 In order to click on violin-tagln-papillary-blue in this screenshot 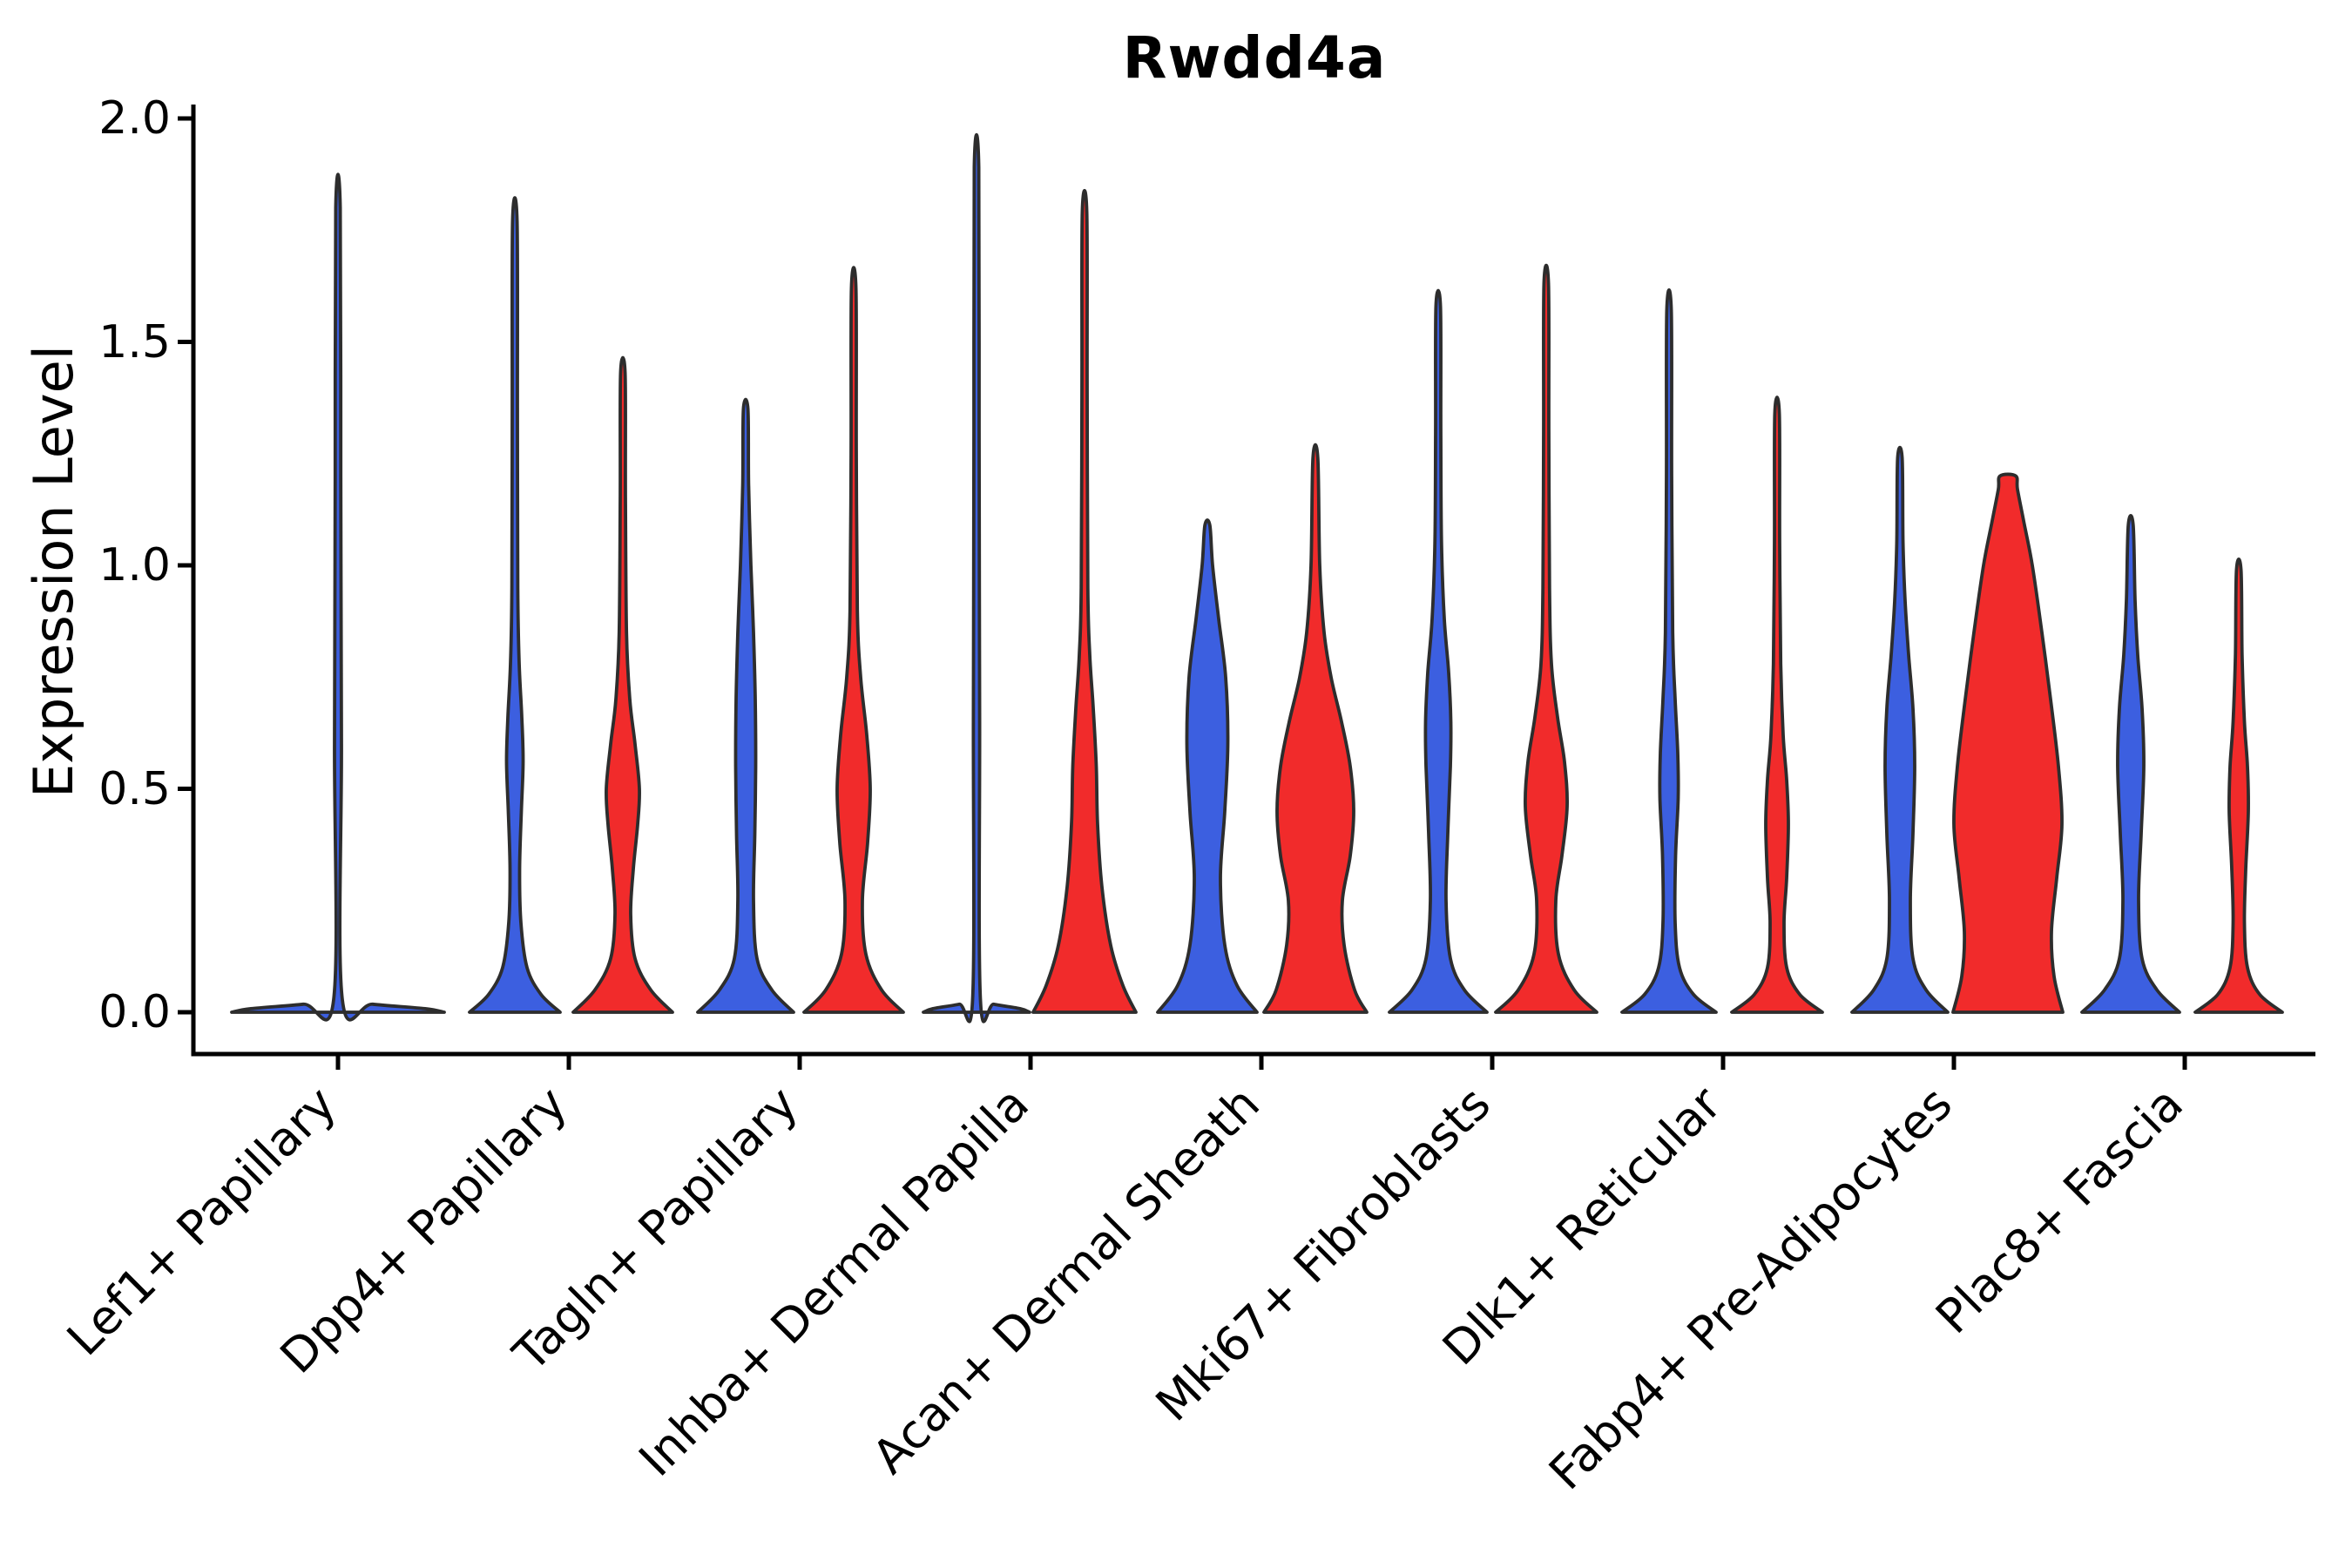, I will do `click(746, 705)`.